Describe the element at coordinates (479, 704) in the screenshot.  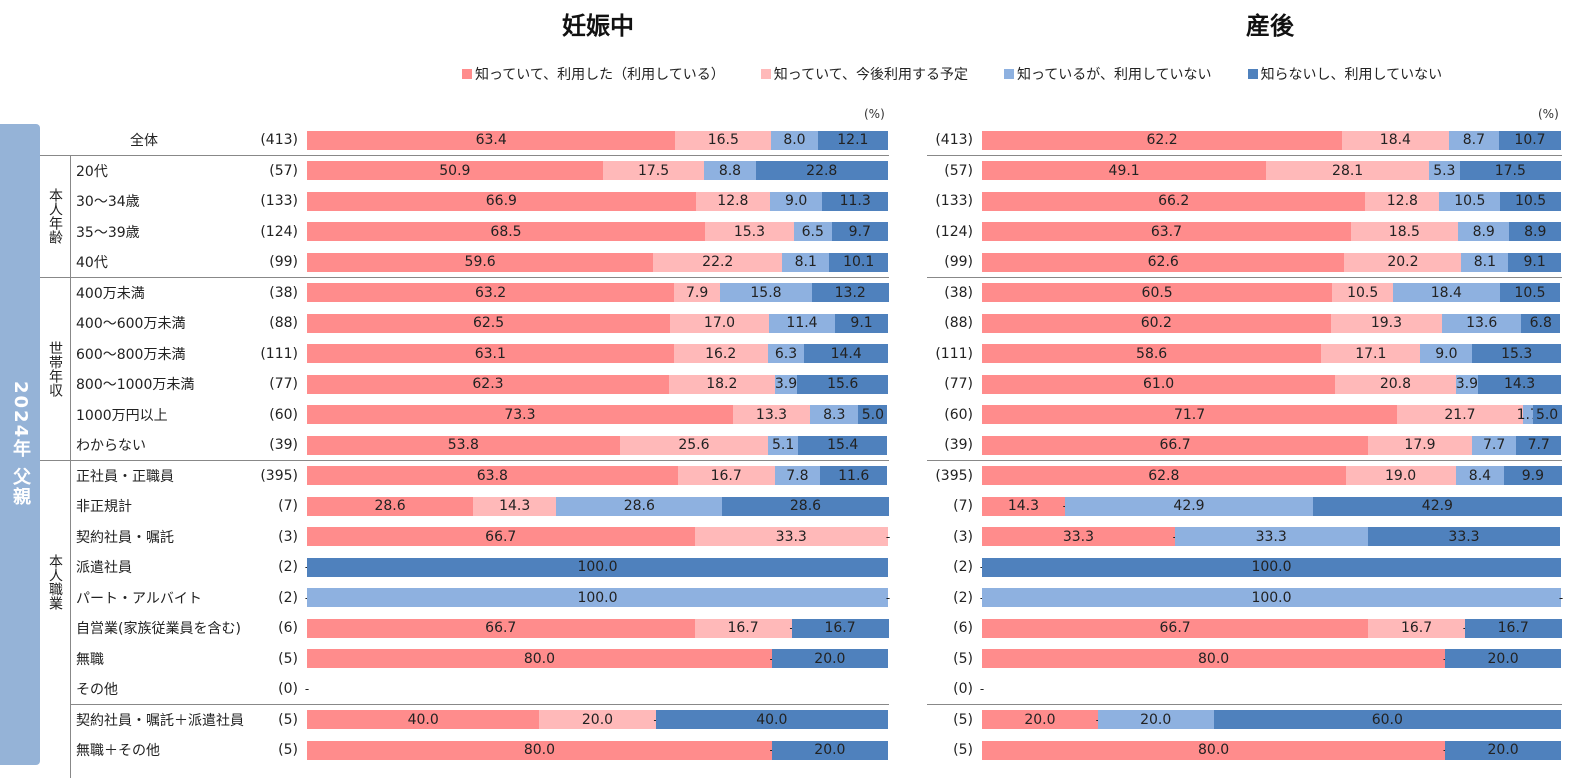
I see `separator-combined-left` at that location.